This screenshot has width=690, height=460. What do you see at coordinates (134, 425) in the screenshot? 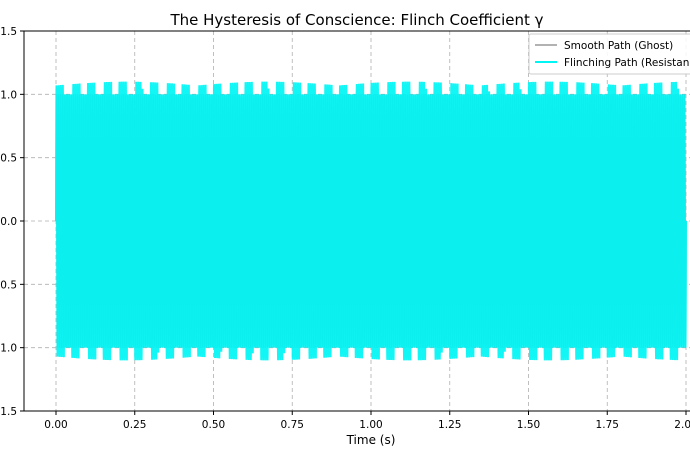
I see `x-tick-label: 0.25` at bounding box center [134, 425].